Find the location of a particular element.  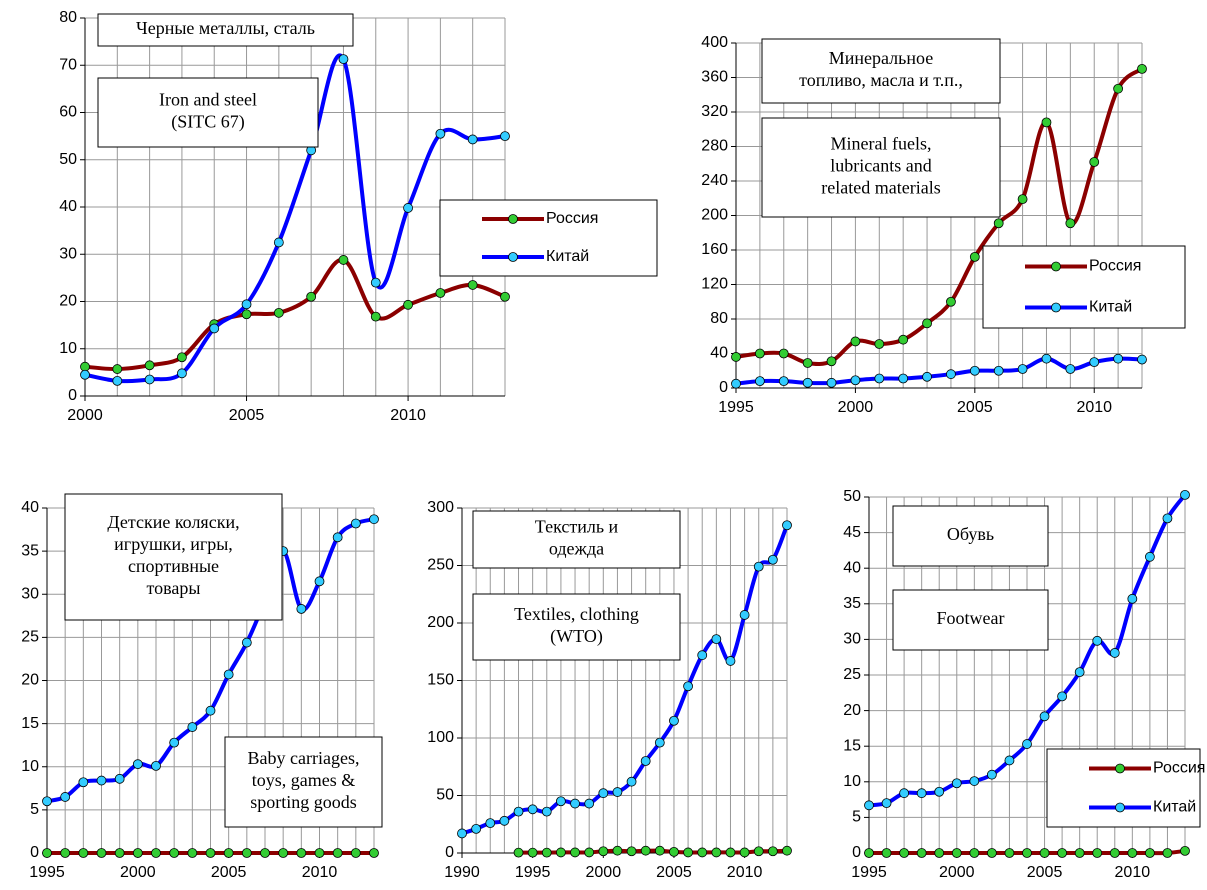

y-tick-label: 5 is located at coordinates (34, 809).